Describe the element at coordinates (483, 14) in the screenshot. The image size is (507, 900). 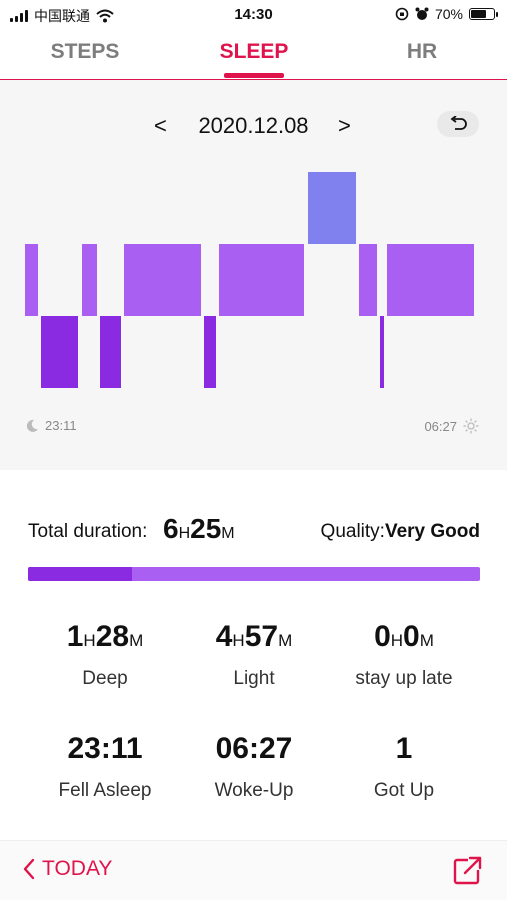
I see `battery-icon` at that location.